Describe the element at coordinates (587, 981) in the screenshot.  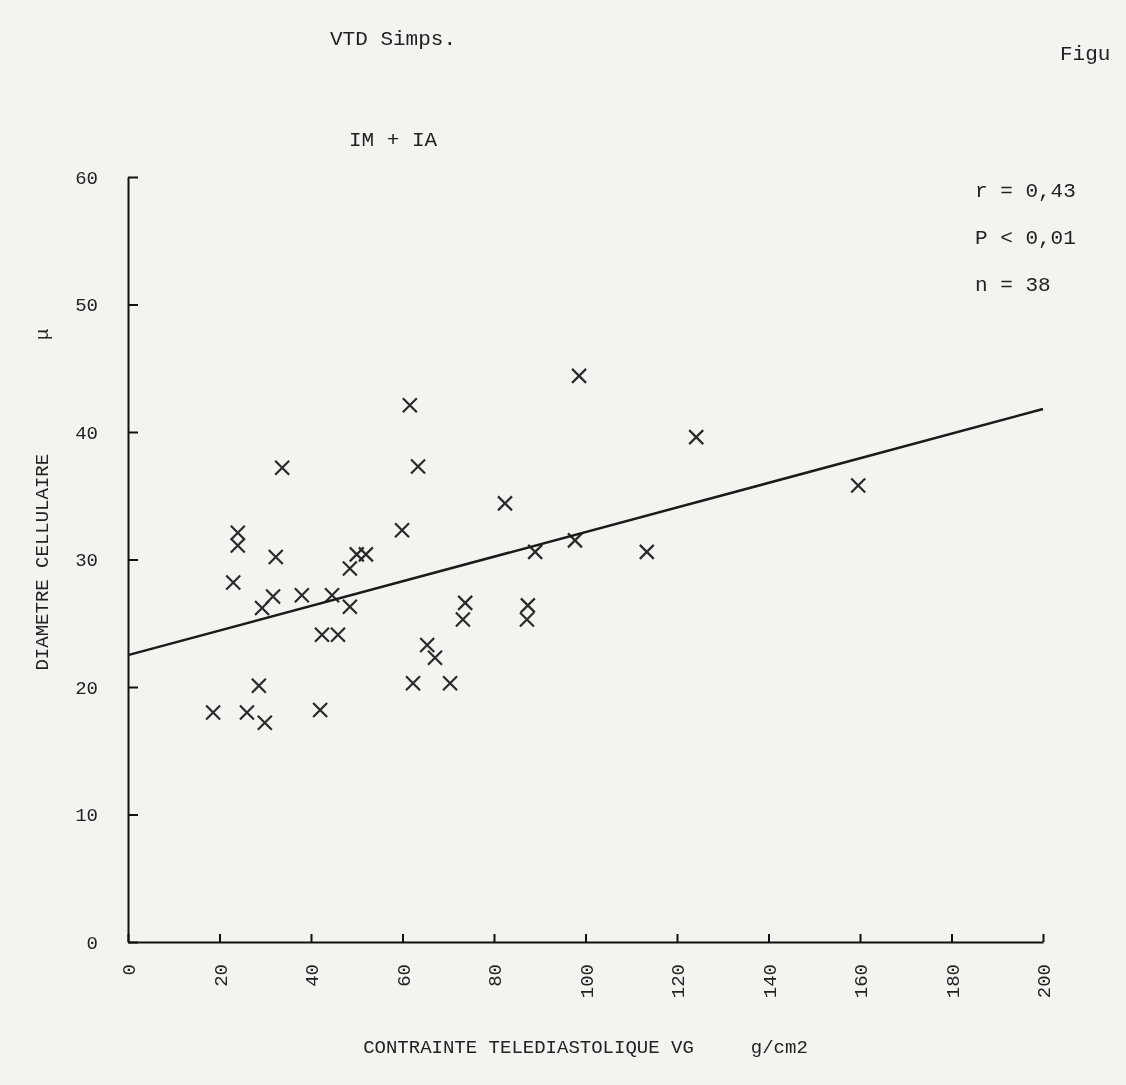
I see `x-tick-label: 100` at that location.